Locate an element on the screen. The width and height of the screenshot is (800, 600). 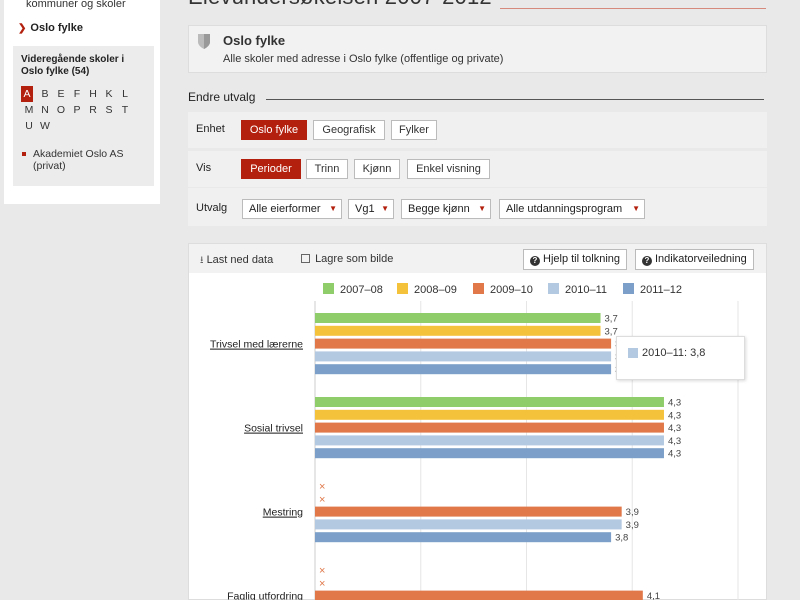
category-label: Faglig utfordring is located at coordinates (265, 595).